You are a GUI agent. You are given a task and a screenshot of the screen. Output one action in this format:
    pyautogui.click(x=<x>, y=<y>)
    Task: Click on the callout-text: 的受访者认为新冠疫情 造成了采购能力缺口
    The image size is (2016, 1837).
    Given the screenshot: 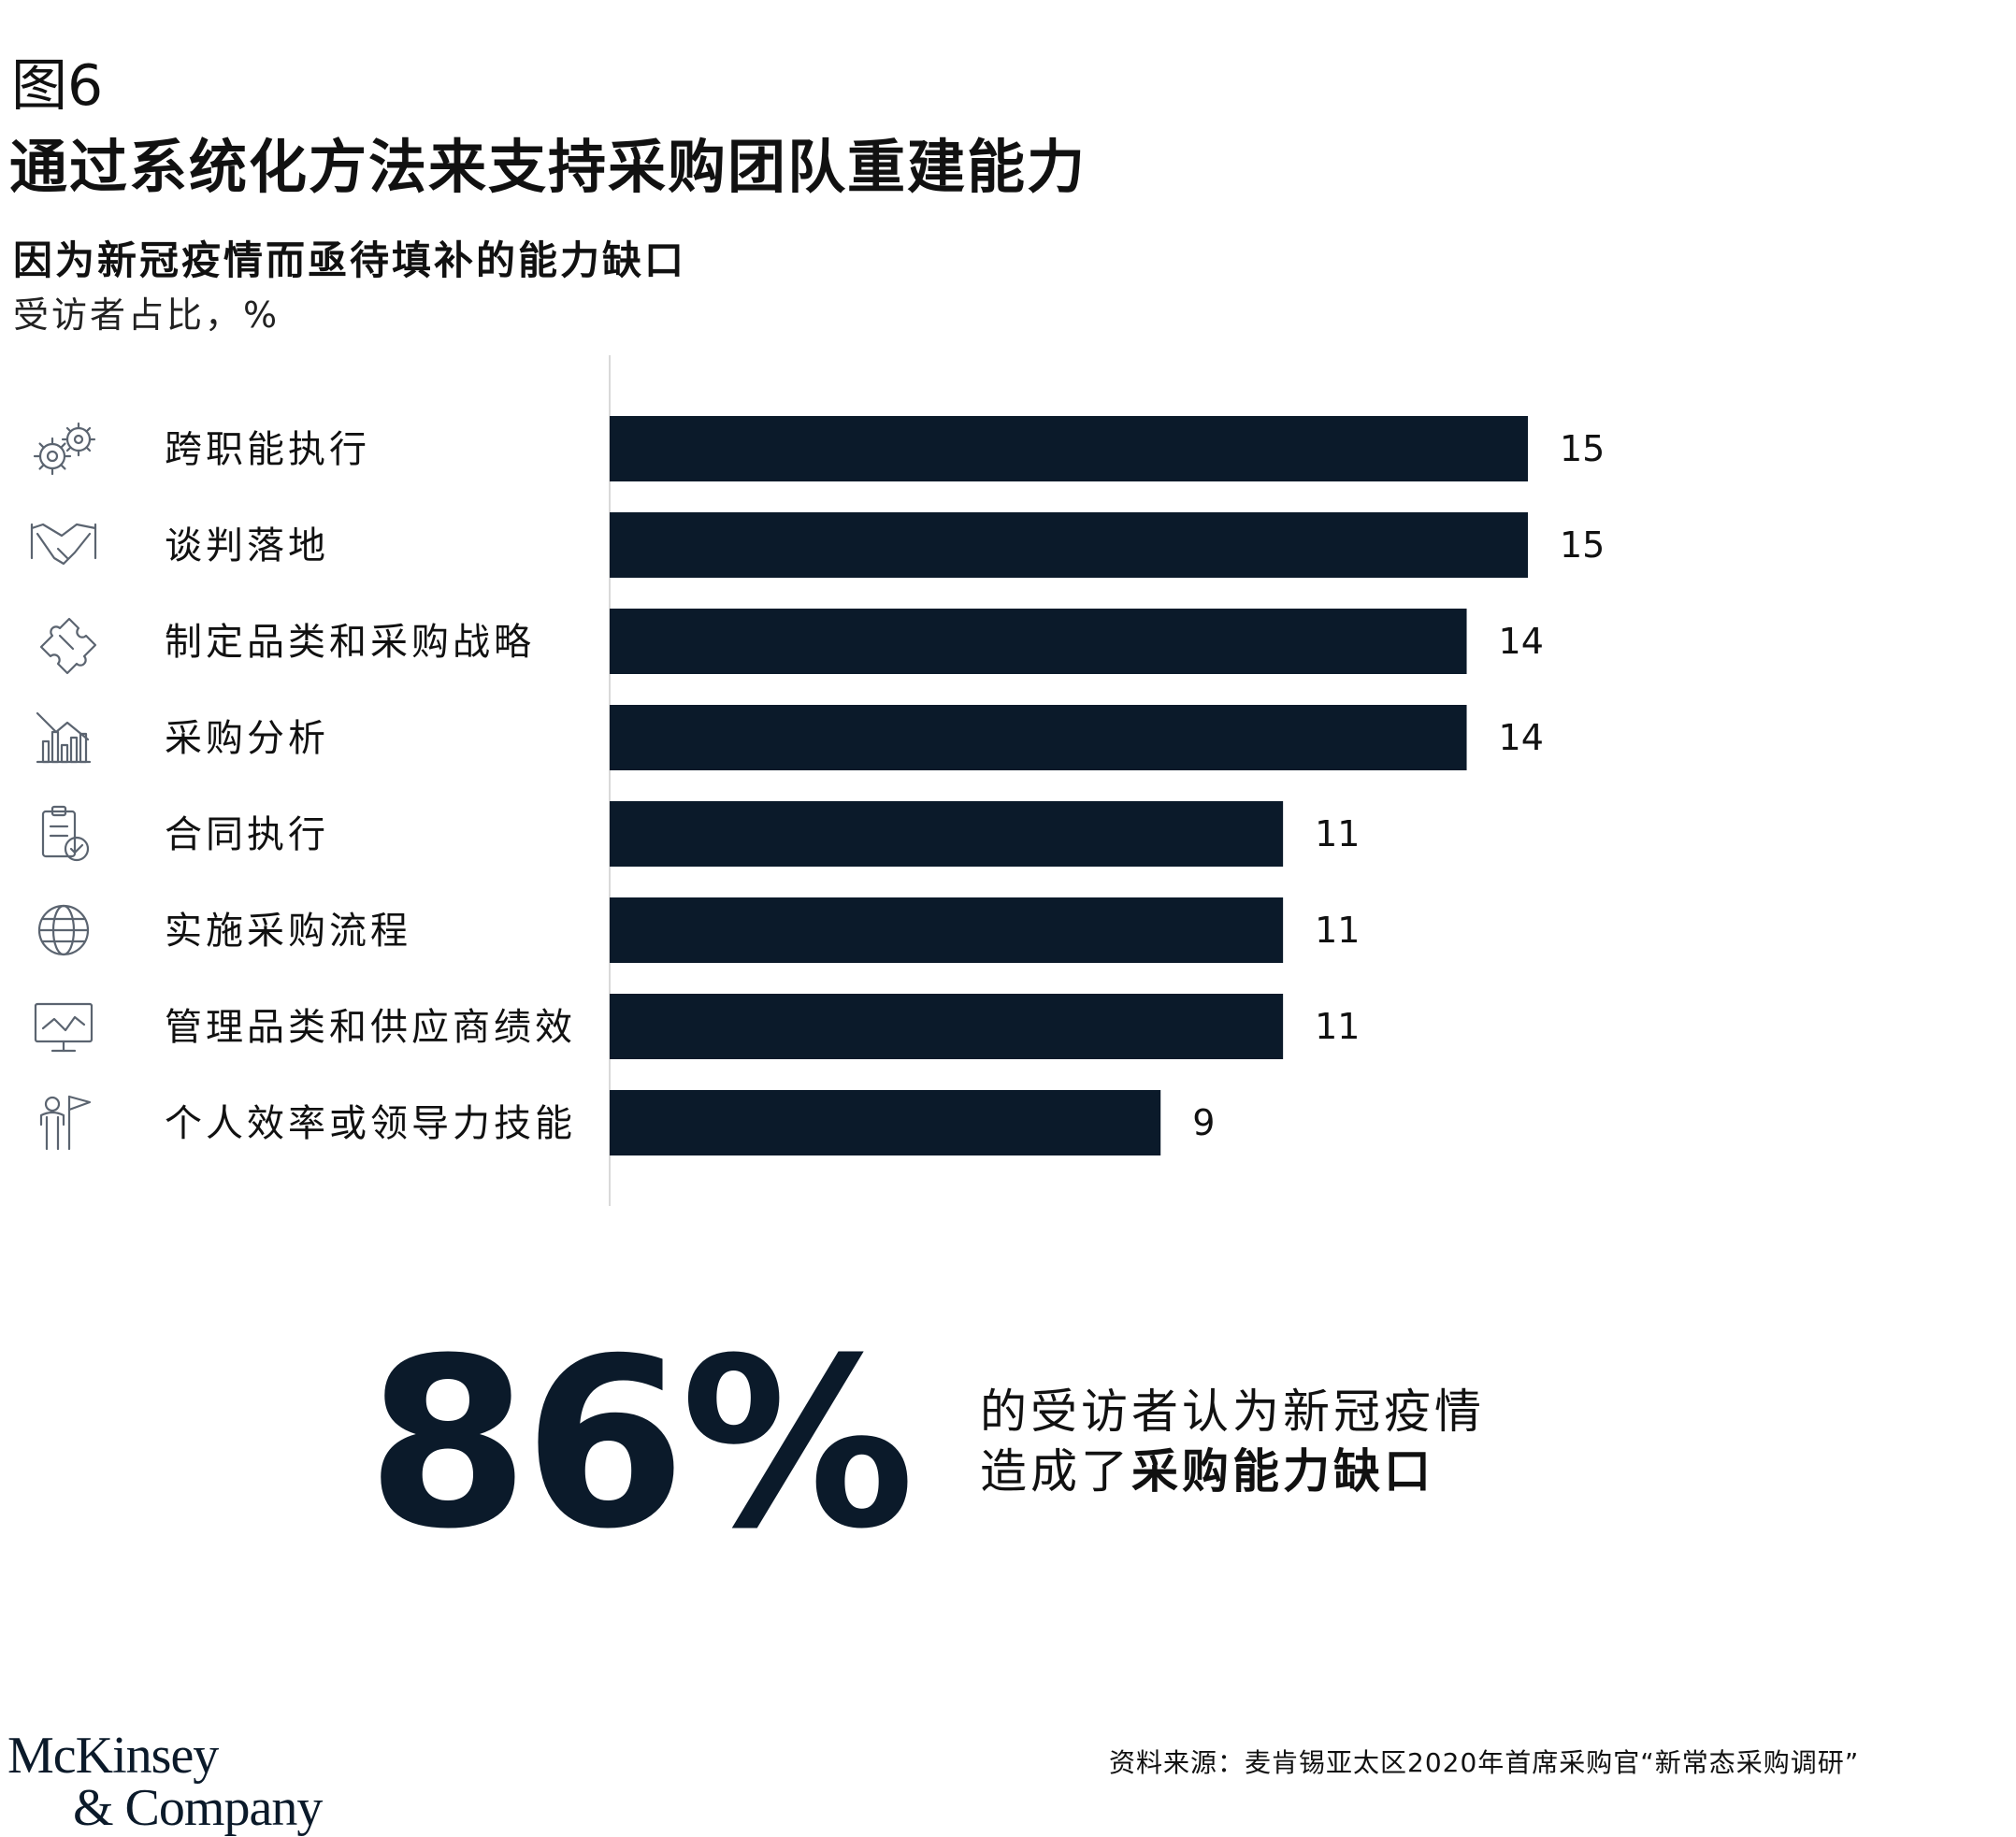 What is the action you would take?
    pyautogui.click(x=1232, y=1441)
    